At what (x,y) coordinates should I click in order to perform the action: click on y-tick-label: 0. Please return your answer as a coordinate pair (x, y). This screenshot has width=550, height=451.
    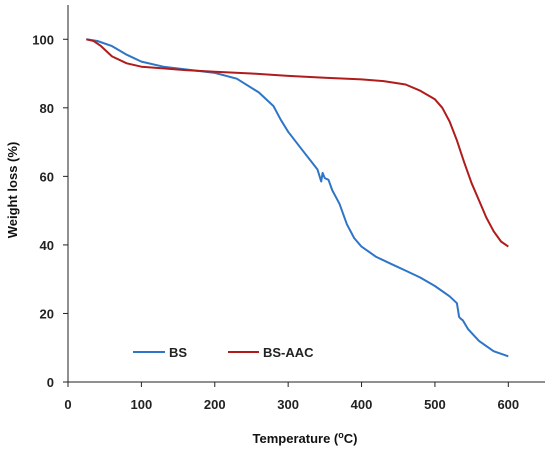
    Looking at the image, I should click on (50, 382).